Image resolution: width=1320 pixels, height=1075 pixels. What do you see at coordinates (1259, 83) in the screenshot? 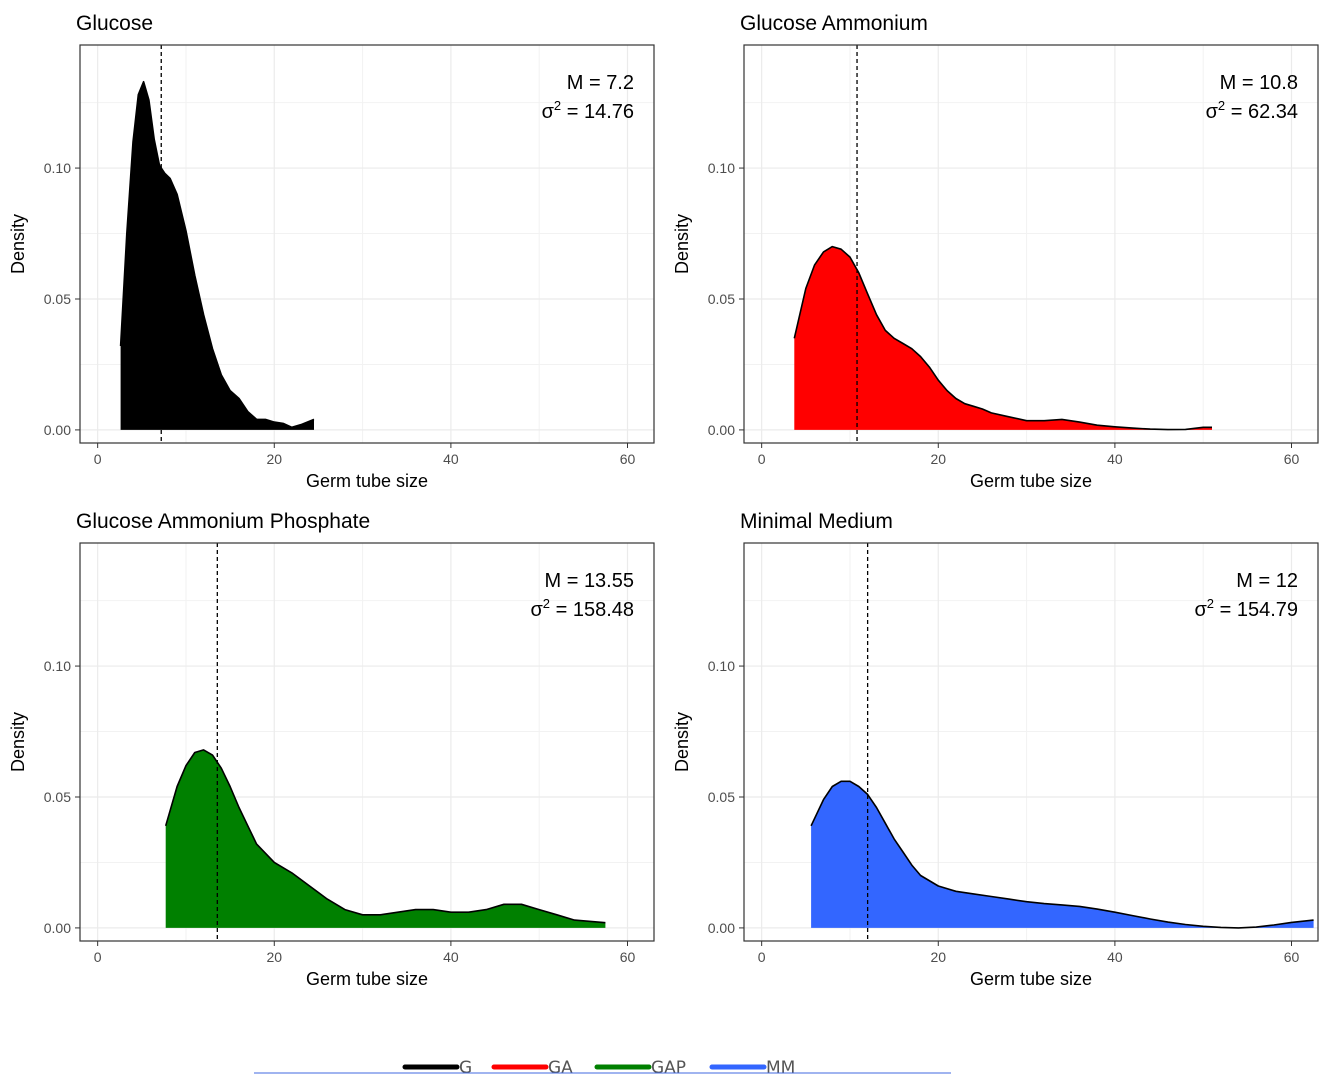
I see `annotation-mean: M = 10.8` at bounding box center [1259, 83].